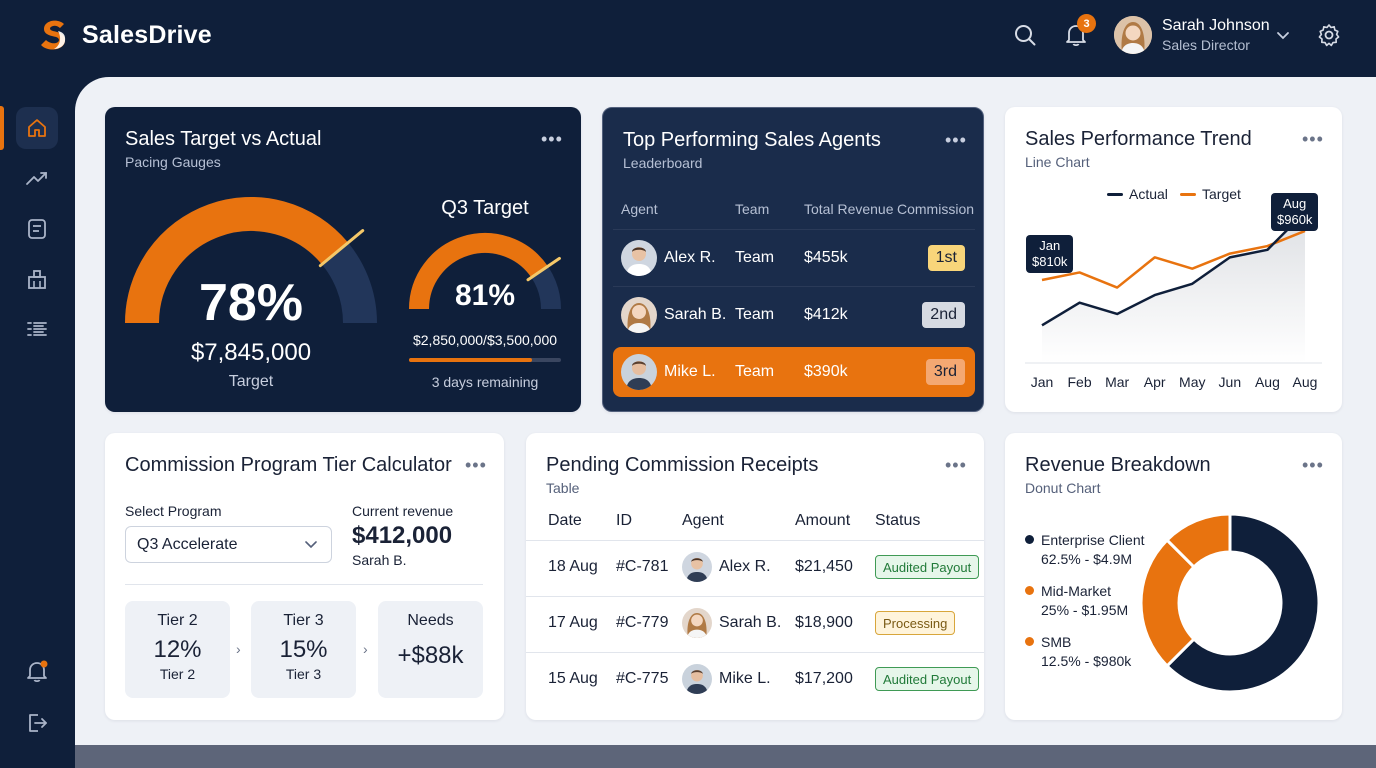 The image size is (1376, 768). What do you see at coordinates (1050, 254) in the screenshot?
I see `tooltip-start: Jan $810k` at bounding box center [1050, 254].